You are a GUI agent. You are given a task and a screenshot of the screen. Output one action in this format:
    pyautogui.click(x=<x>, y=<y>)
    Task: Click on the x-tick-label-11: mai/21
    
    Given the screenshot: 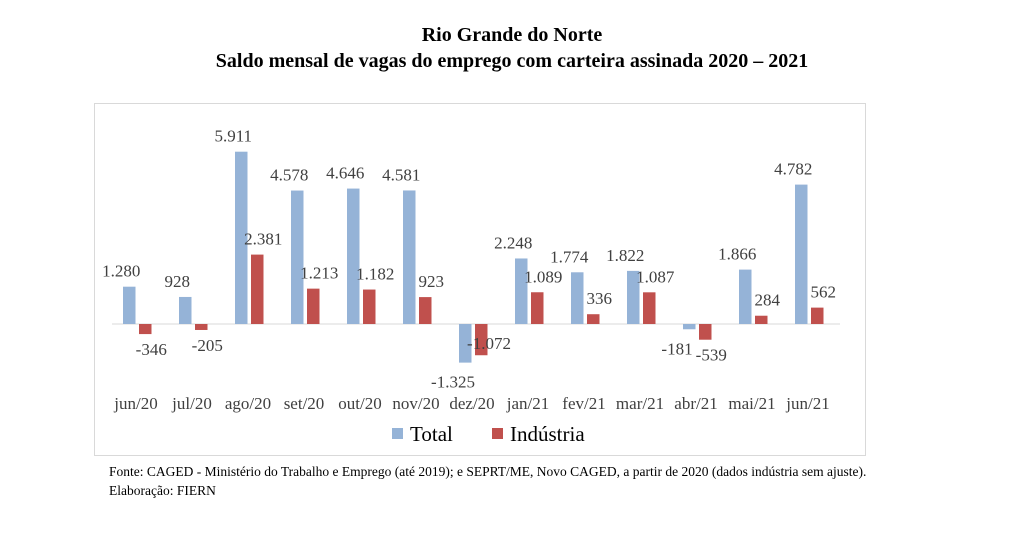 What is the action you would take?
    pyautogui.click(x=751, y=403)
    